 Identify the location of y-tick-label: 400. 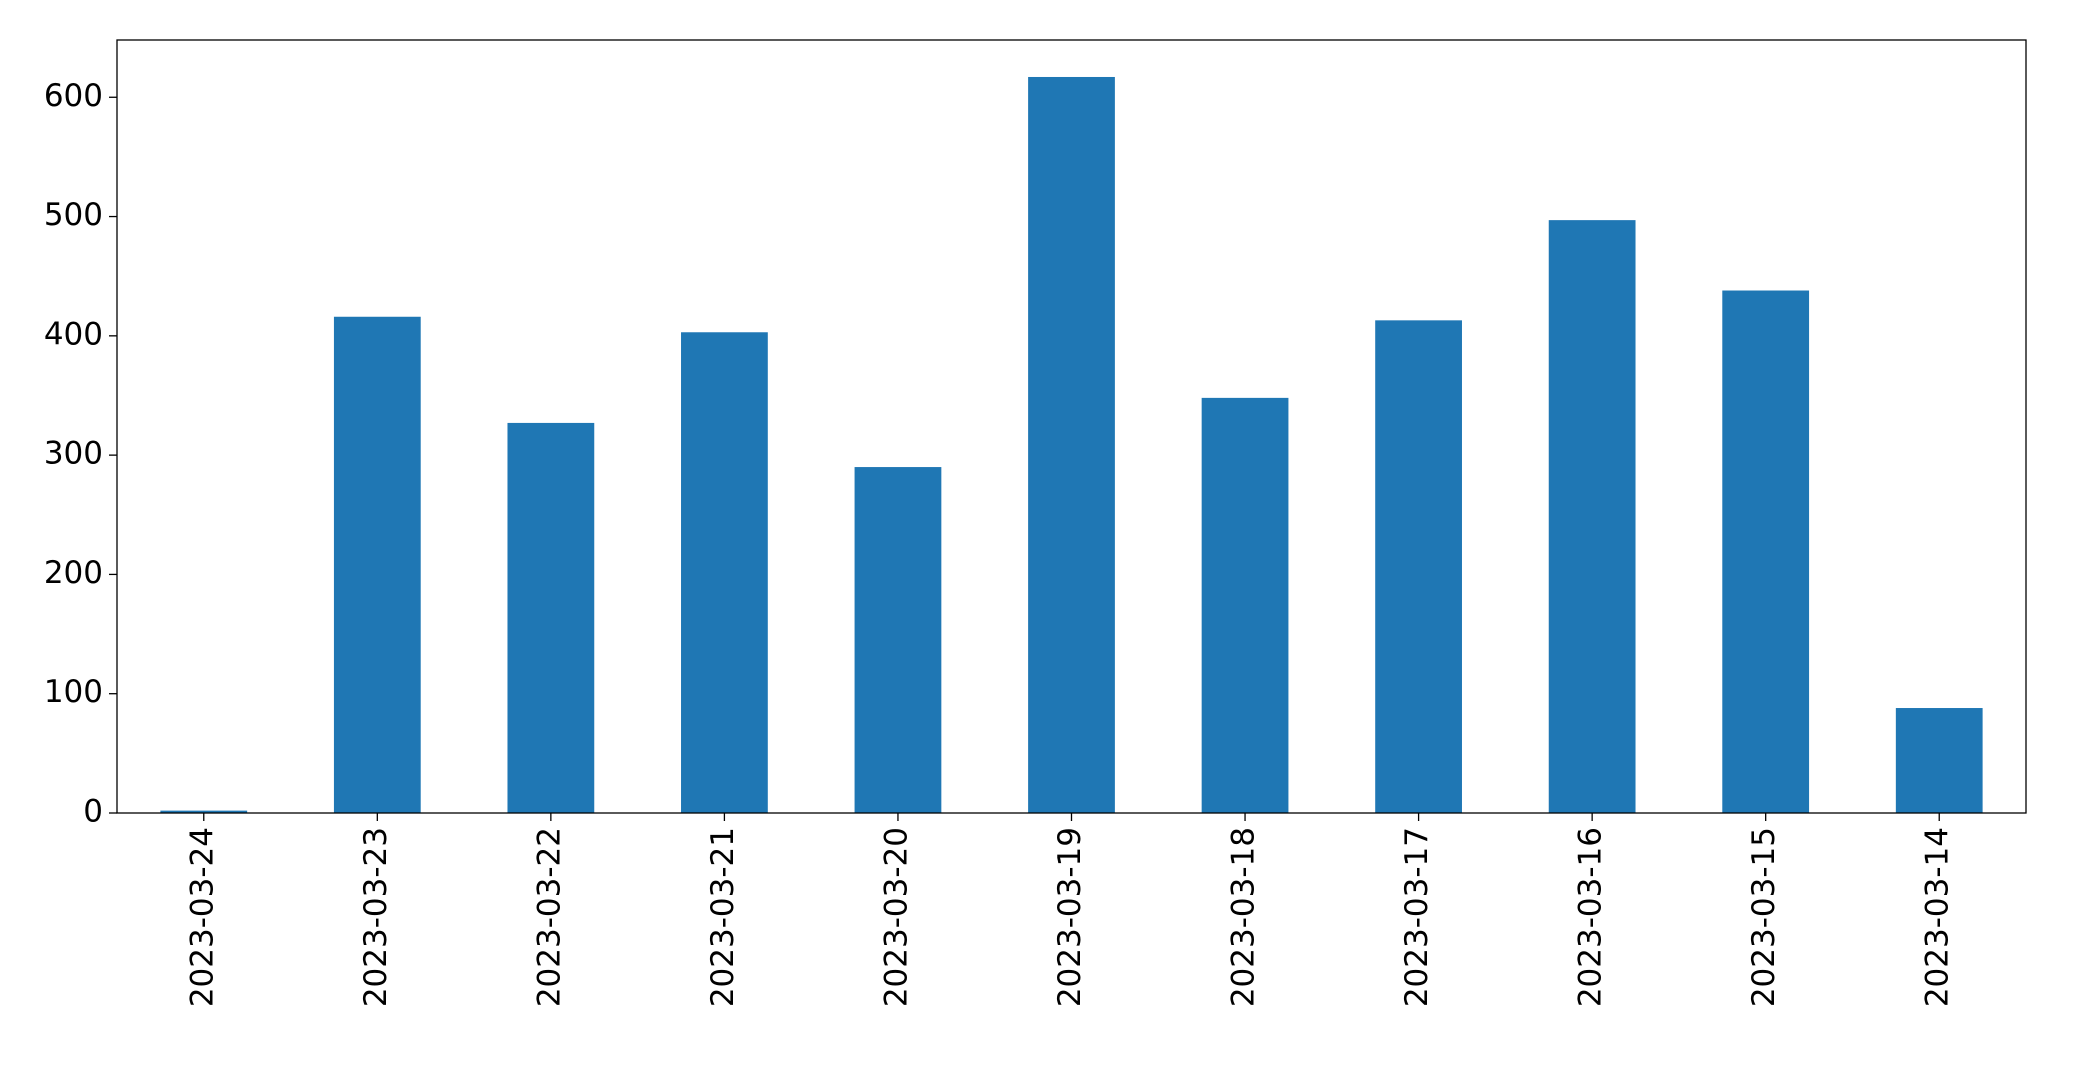
(73, 334).